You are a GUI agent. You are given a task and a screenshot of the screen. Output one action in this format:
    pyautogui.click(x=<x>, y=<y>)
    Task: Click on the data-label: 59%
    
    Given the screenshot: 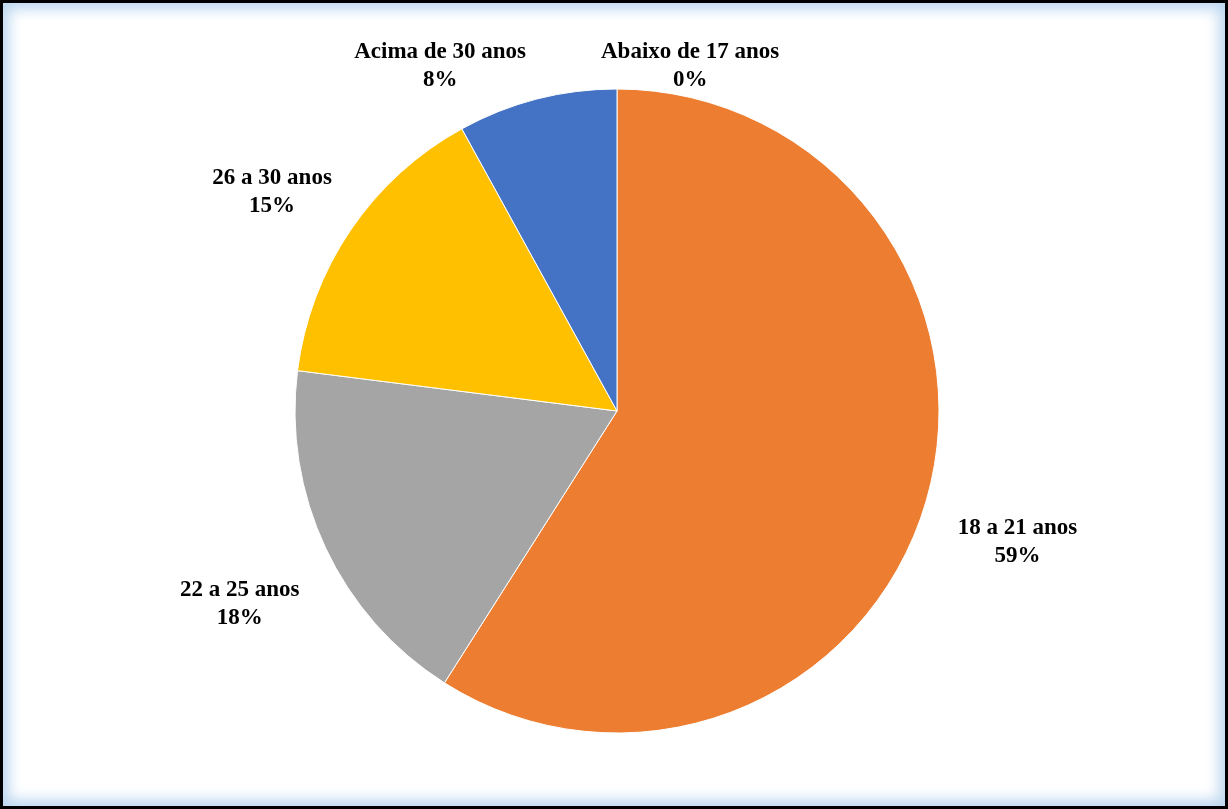 What is the action you would take?
    pyautogui.click(x=1017, y=555)
    